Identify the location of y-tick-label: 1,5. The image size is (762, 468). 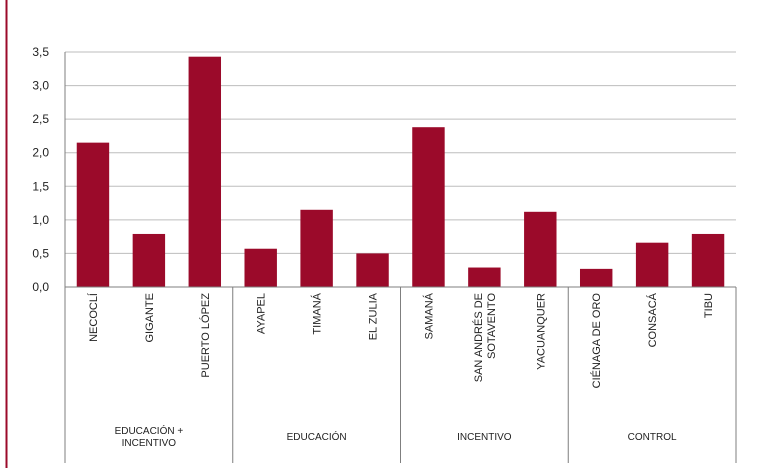
(40, 186).